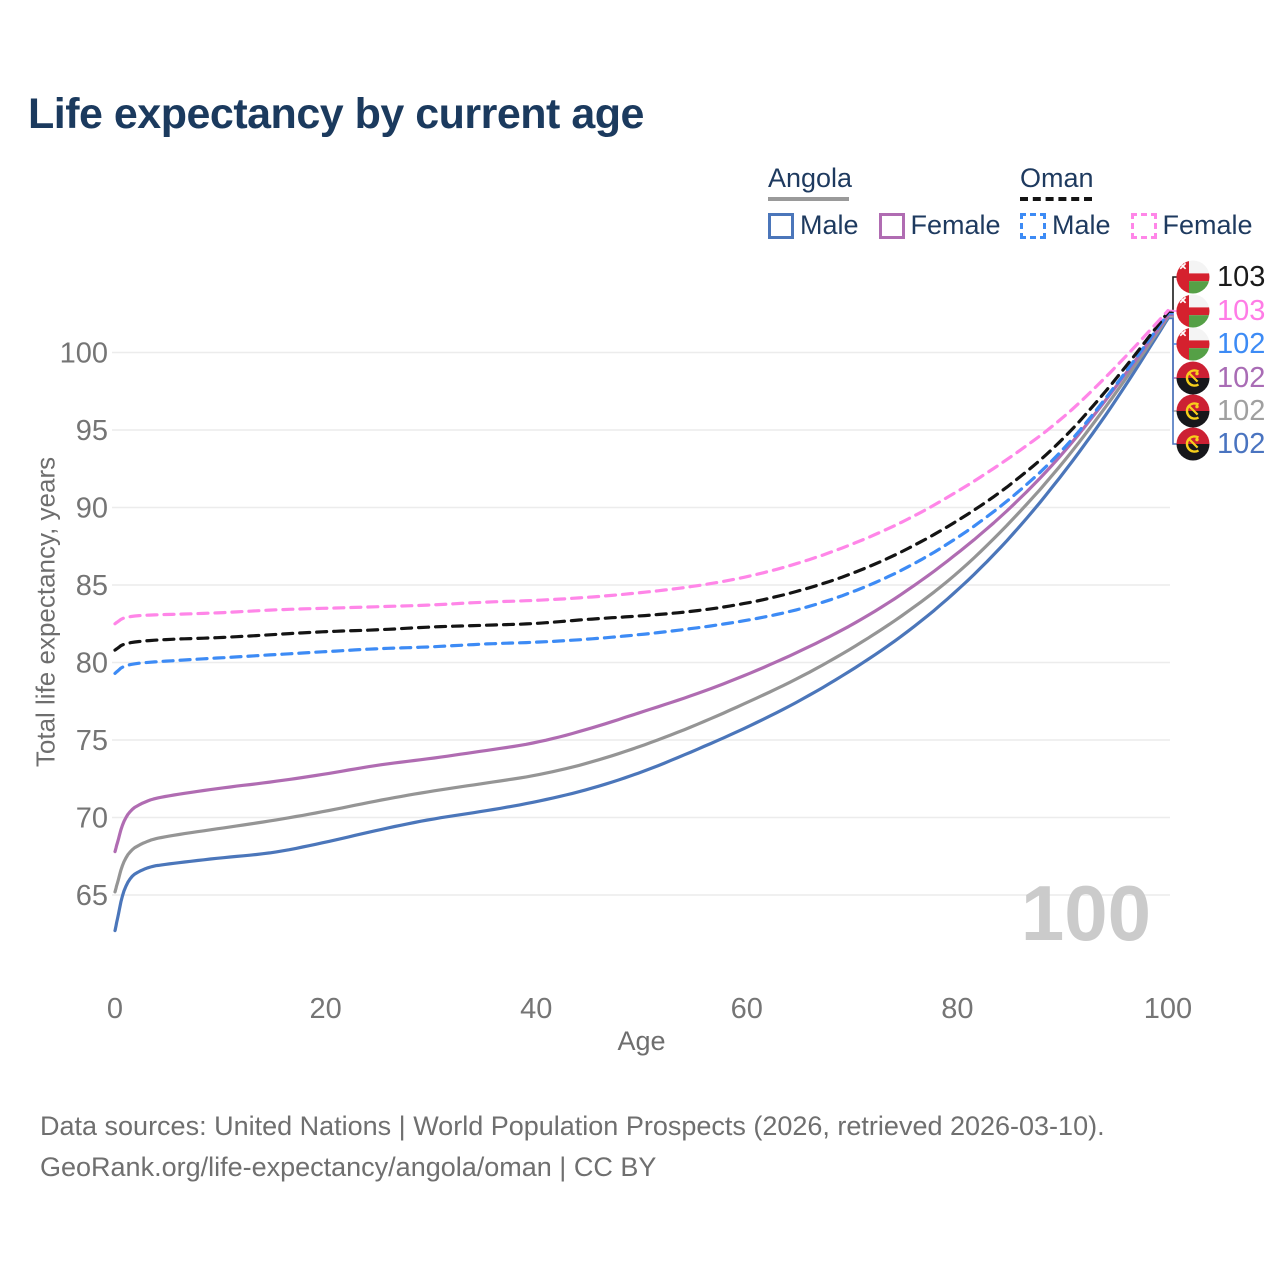  Describe the element at coordinates (1086, 913) in the screenshot. I see `watermark-max-age: 100` at that location.